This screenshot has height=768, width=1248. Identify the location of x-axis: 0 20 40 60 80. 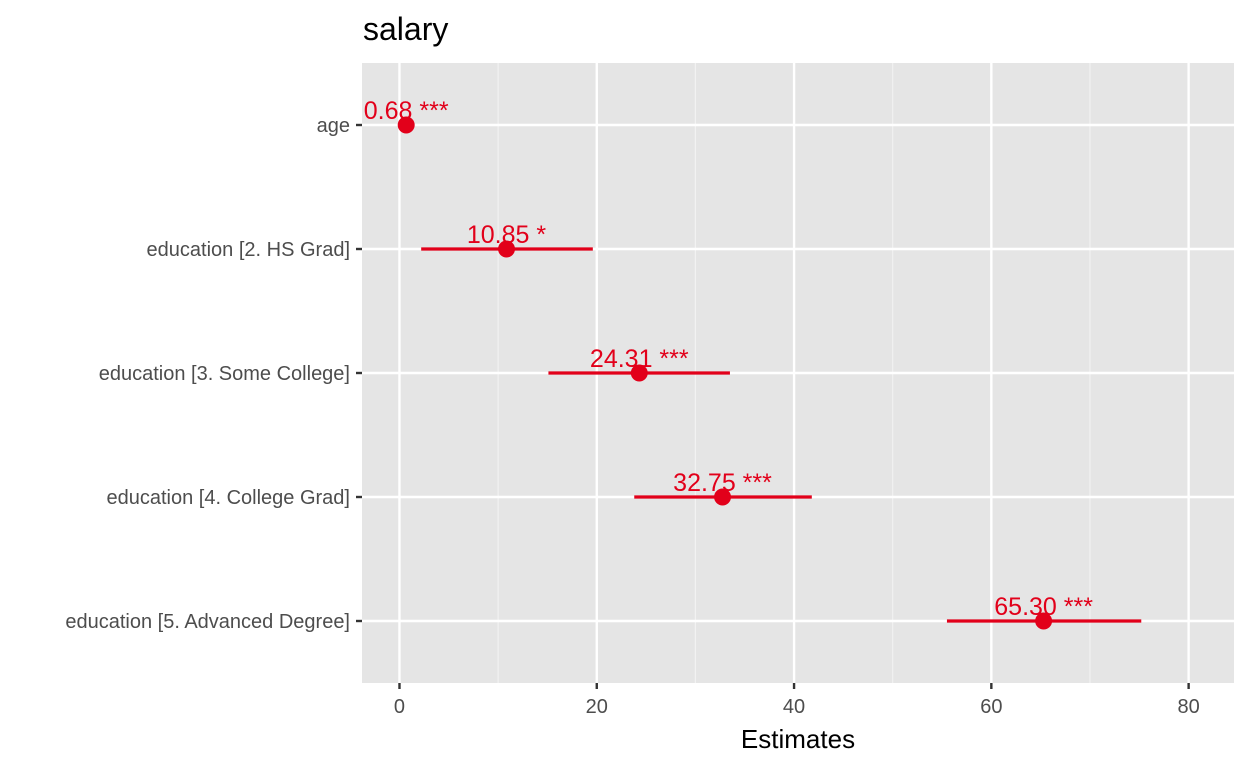
(797, 700).